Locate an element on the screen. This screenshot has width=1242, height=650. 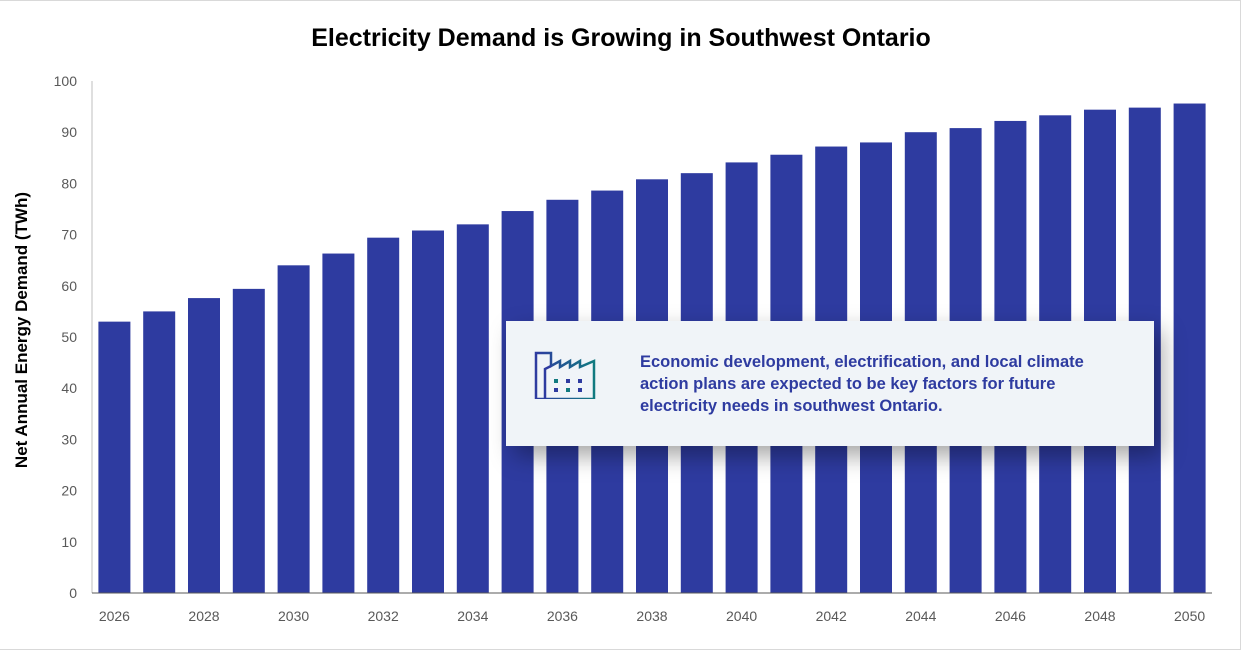
y-tick-label: 90 is located at coordinates (69, 132).